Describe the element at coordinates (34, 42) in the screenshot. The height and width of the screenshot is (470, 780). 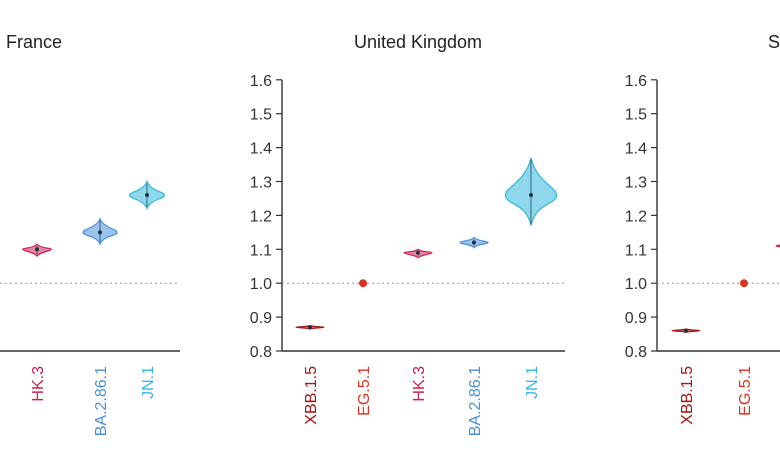
I see `panel-title: France` at that location.